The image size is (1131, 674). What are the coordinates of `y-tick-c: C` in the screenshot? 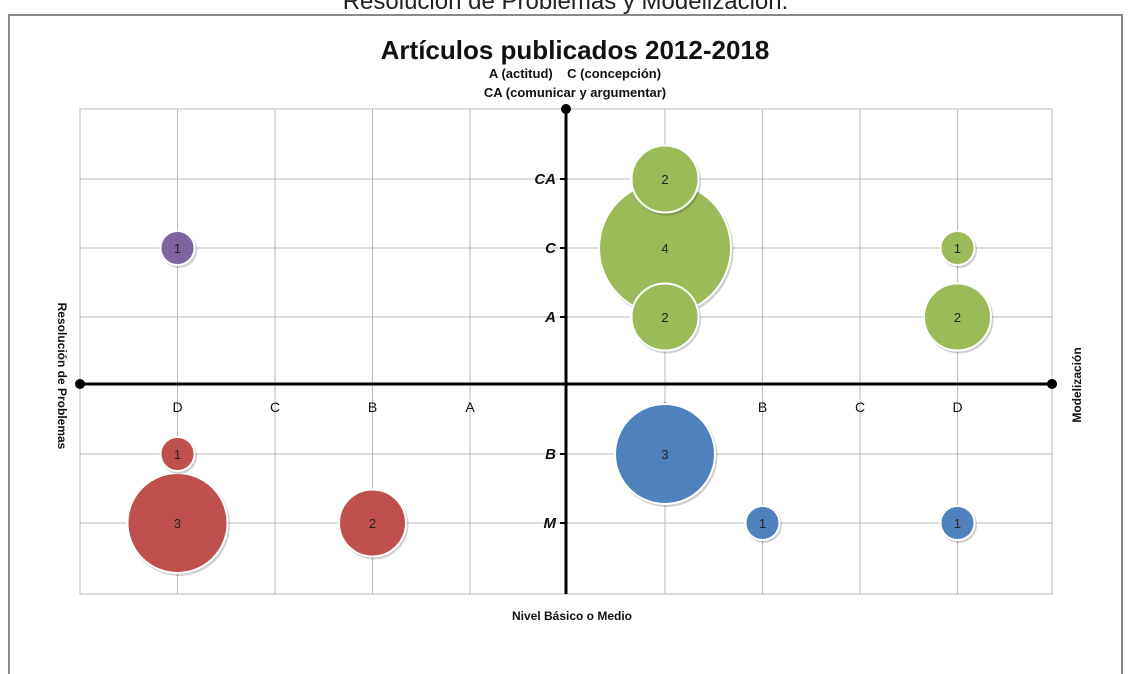 It's located at (551, 248).